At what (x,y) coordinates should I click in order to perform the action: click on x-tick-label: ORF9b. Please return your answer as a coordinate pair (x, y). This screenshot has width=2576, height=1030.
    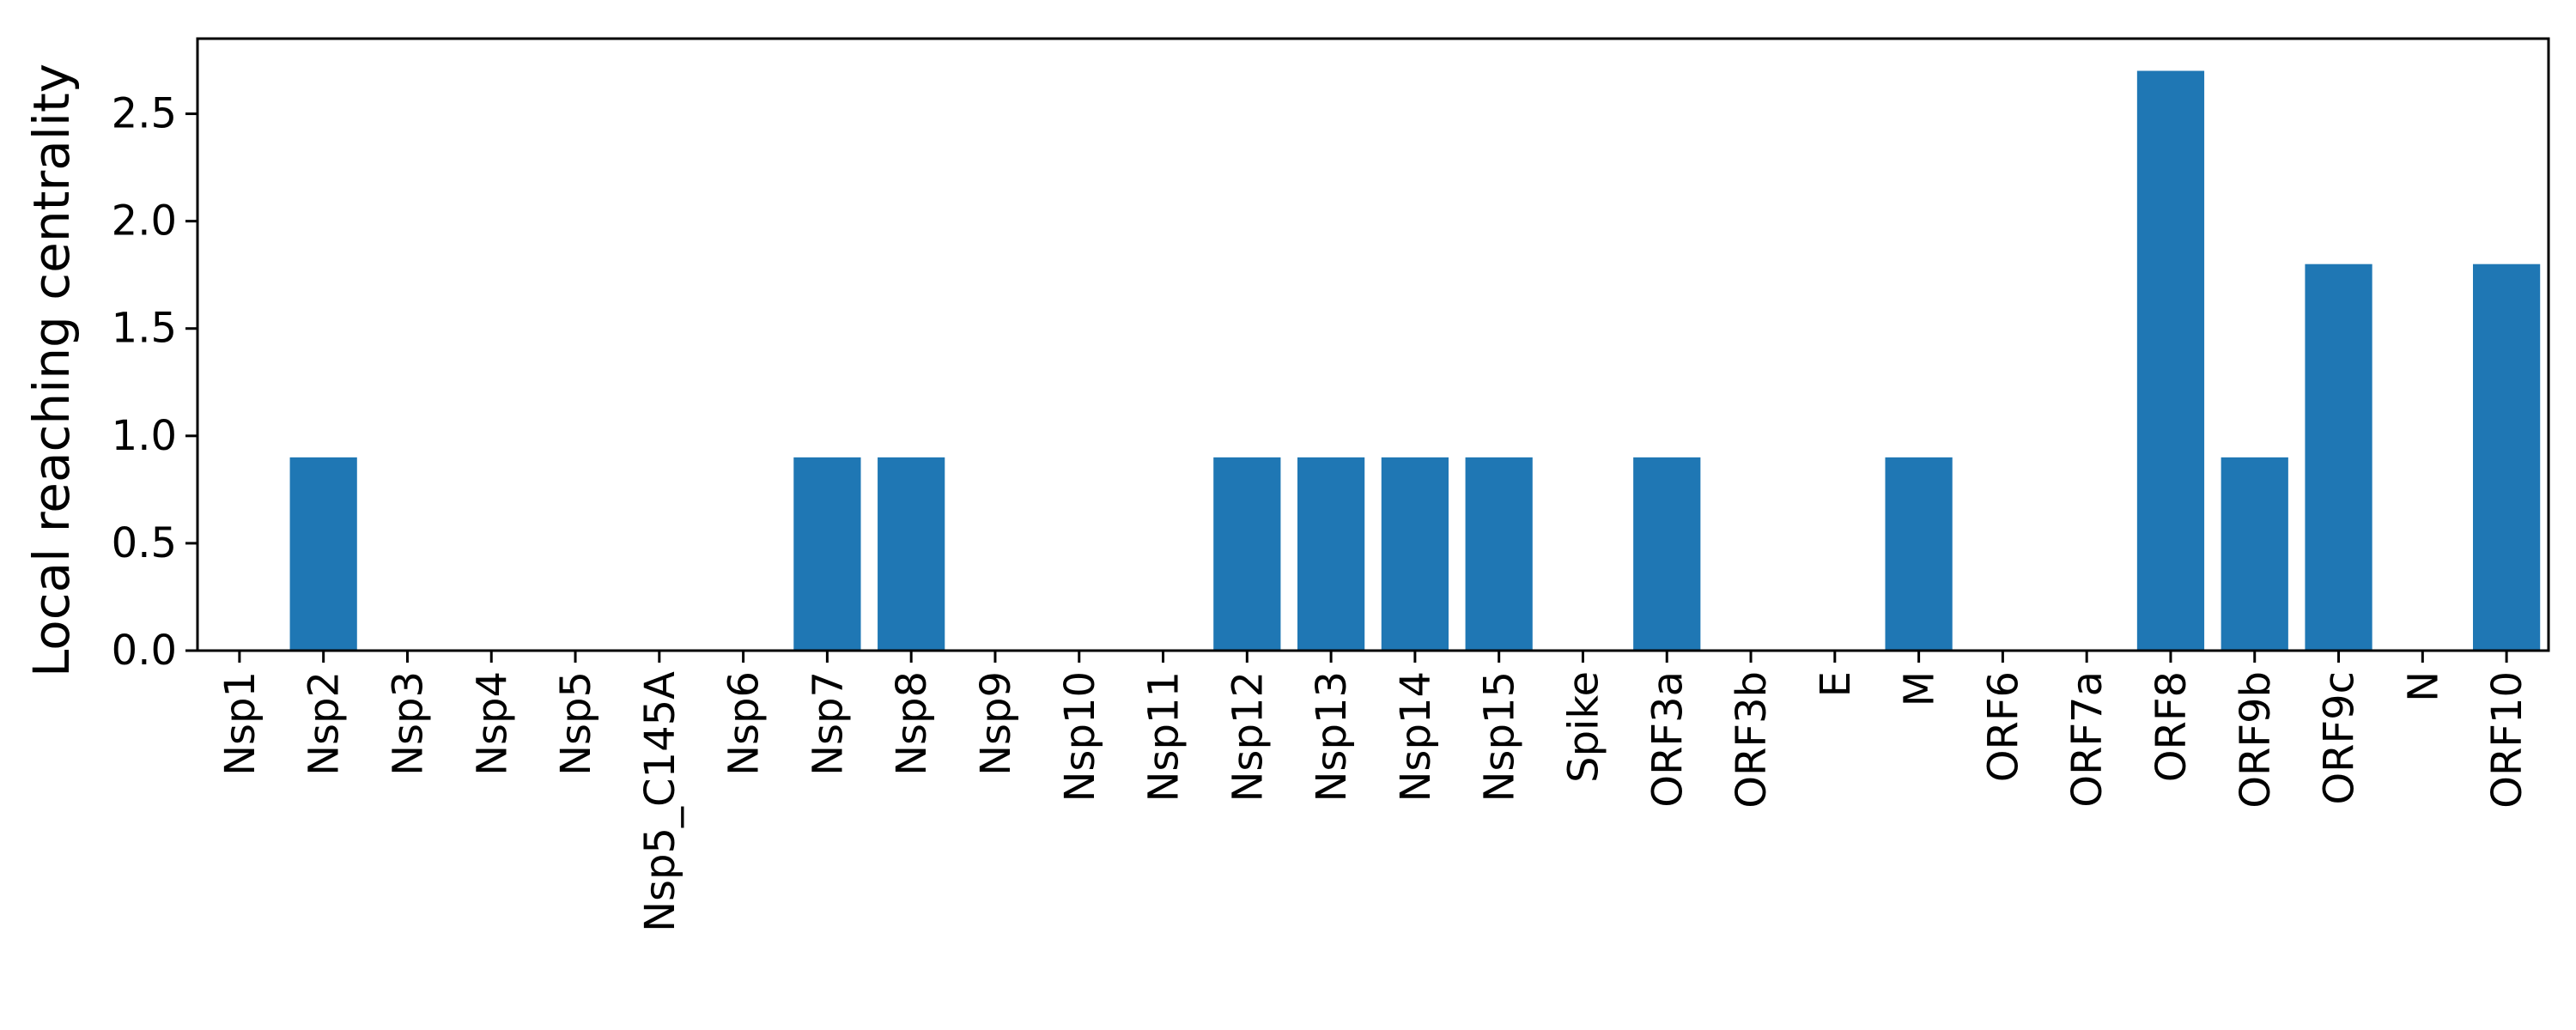
    Looking at the image, I should click on (2256, 740).